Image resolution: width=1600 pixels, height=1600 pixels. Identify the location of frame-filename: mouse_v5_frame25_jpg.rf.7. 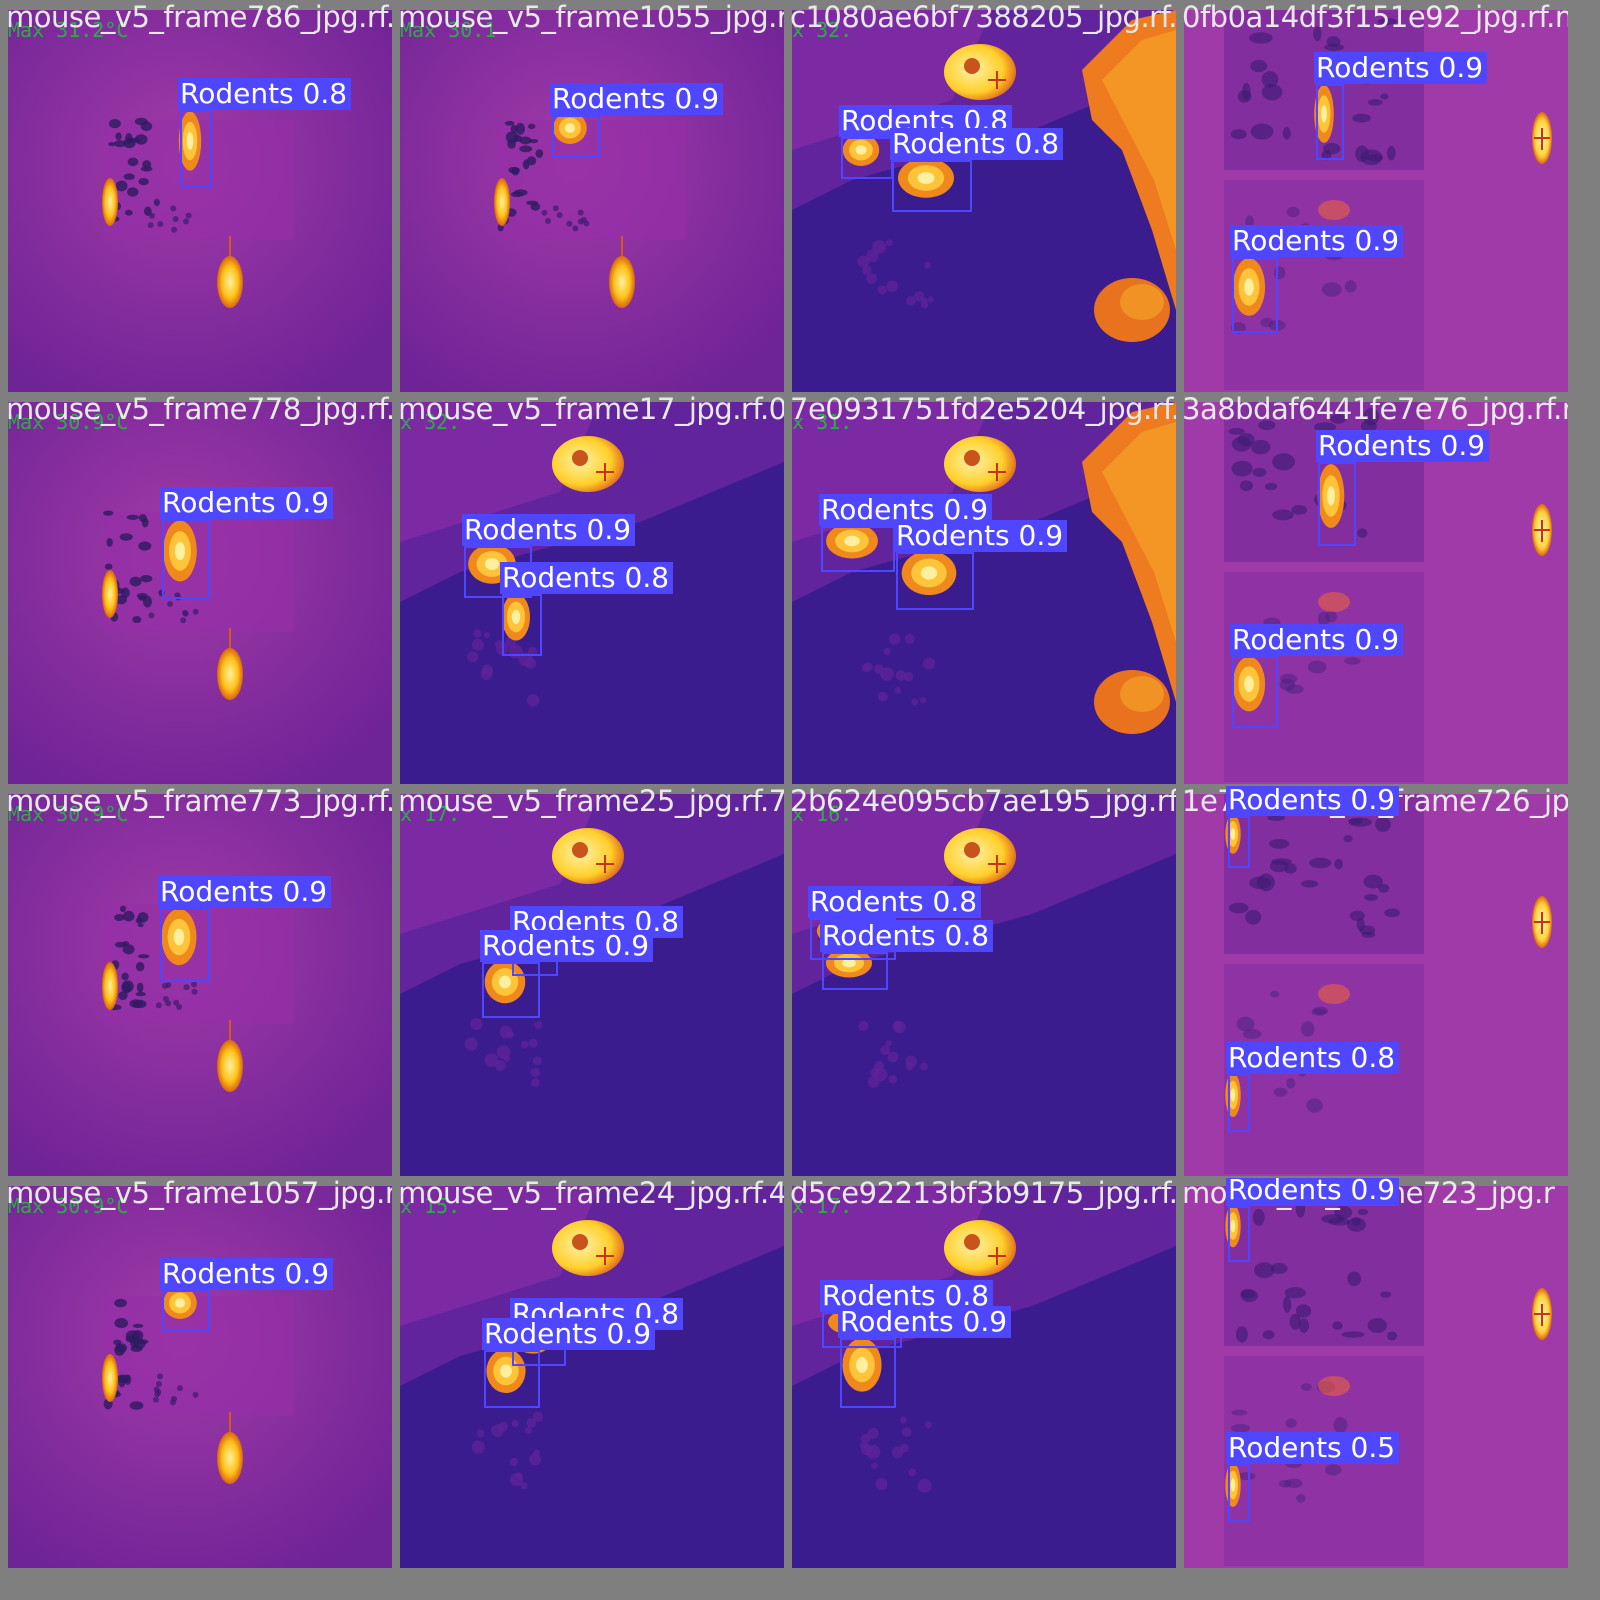
(591, 802).